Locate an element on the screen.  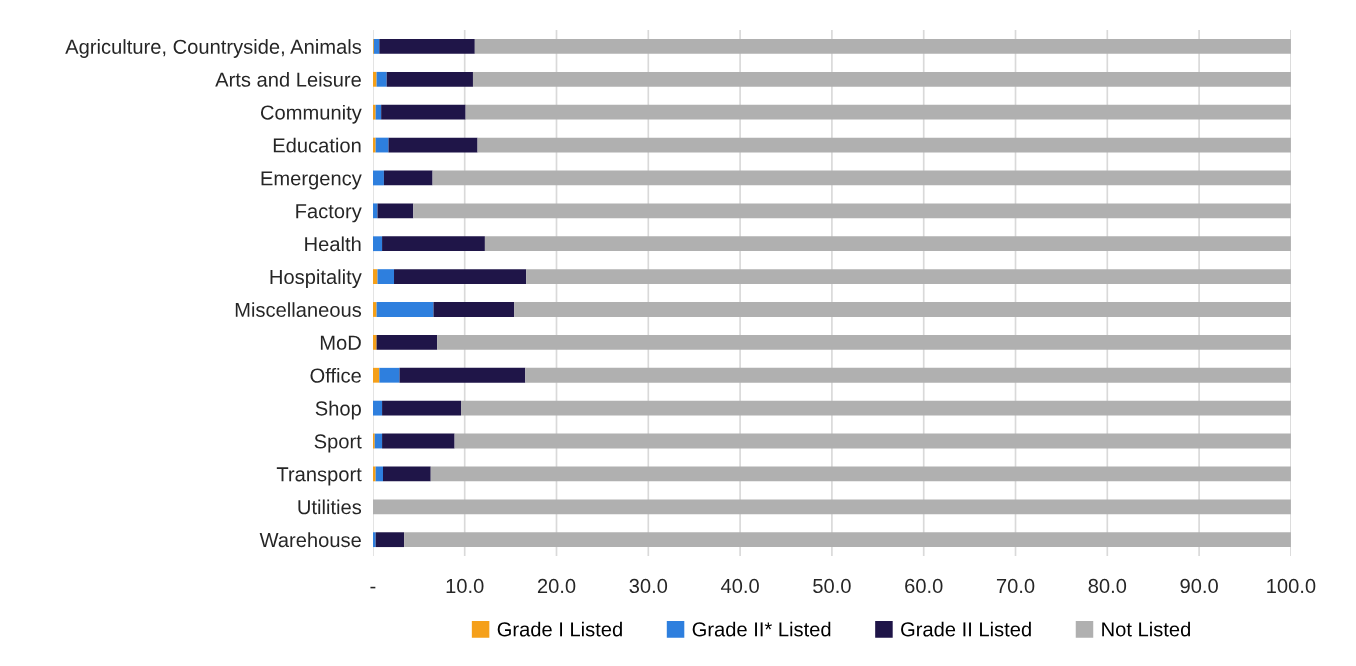
legend-label: Grade II* Listed is located at coordinates (761, 629).